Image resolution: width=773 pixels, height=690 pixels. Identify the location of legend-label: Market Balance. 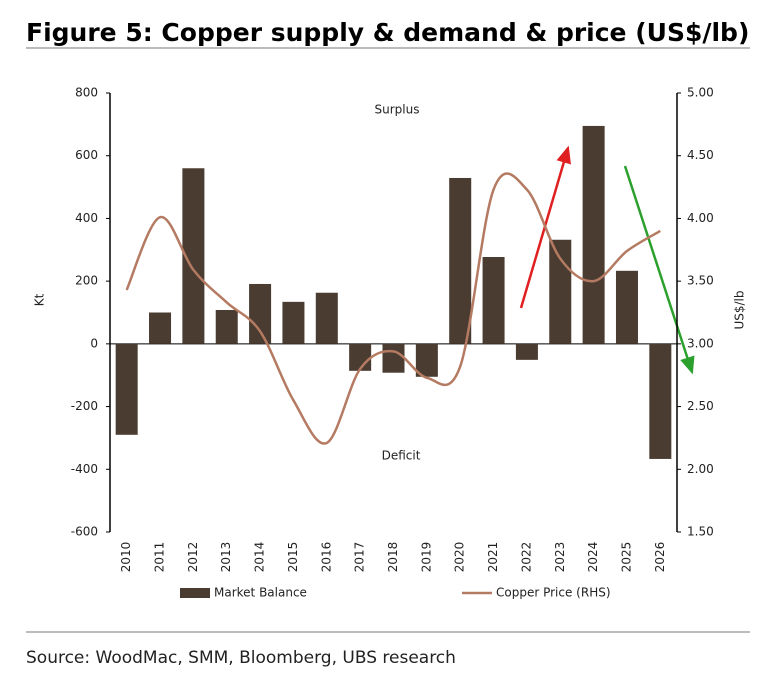
(260, 593).